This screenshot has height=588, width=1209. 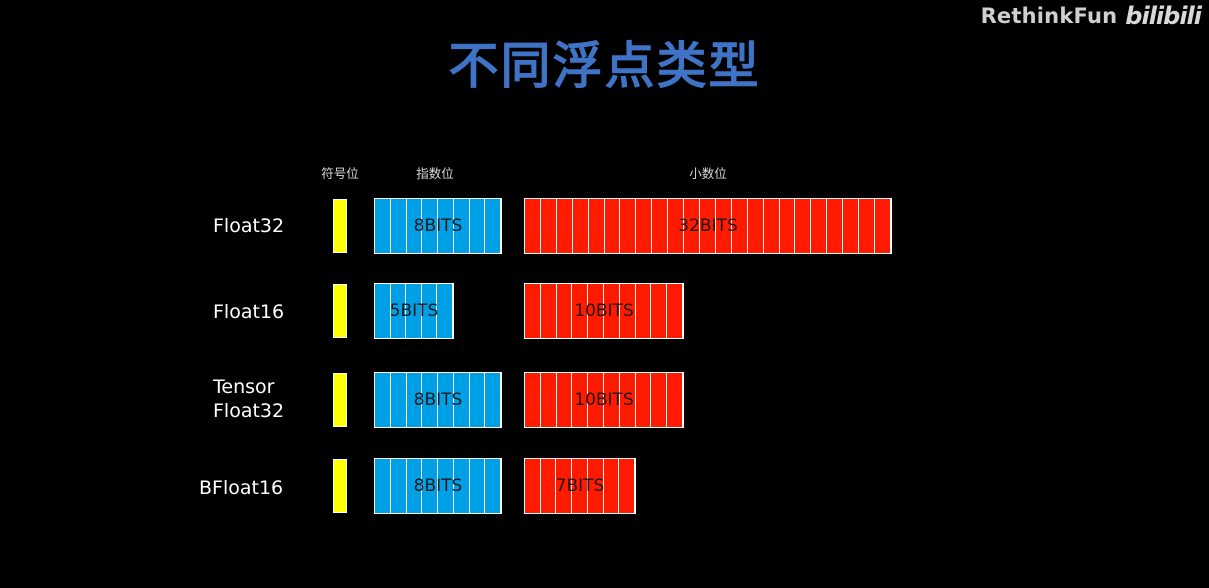 I want to click on exponent-bits-float32: 8BITS, so click(x=438, y=226).